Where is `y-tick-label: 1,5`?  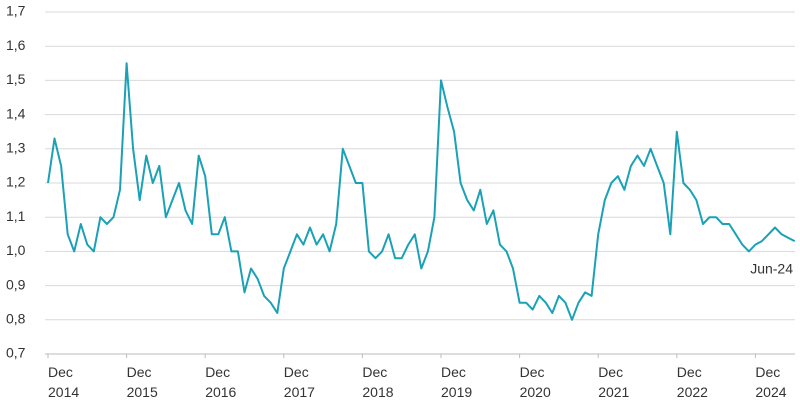
y-tick-label: 1,5 is located at coordinates (16, 79).